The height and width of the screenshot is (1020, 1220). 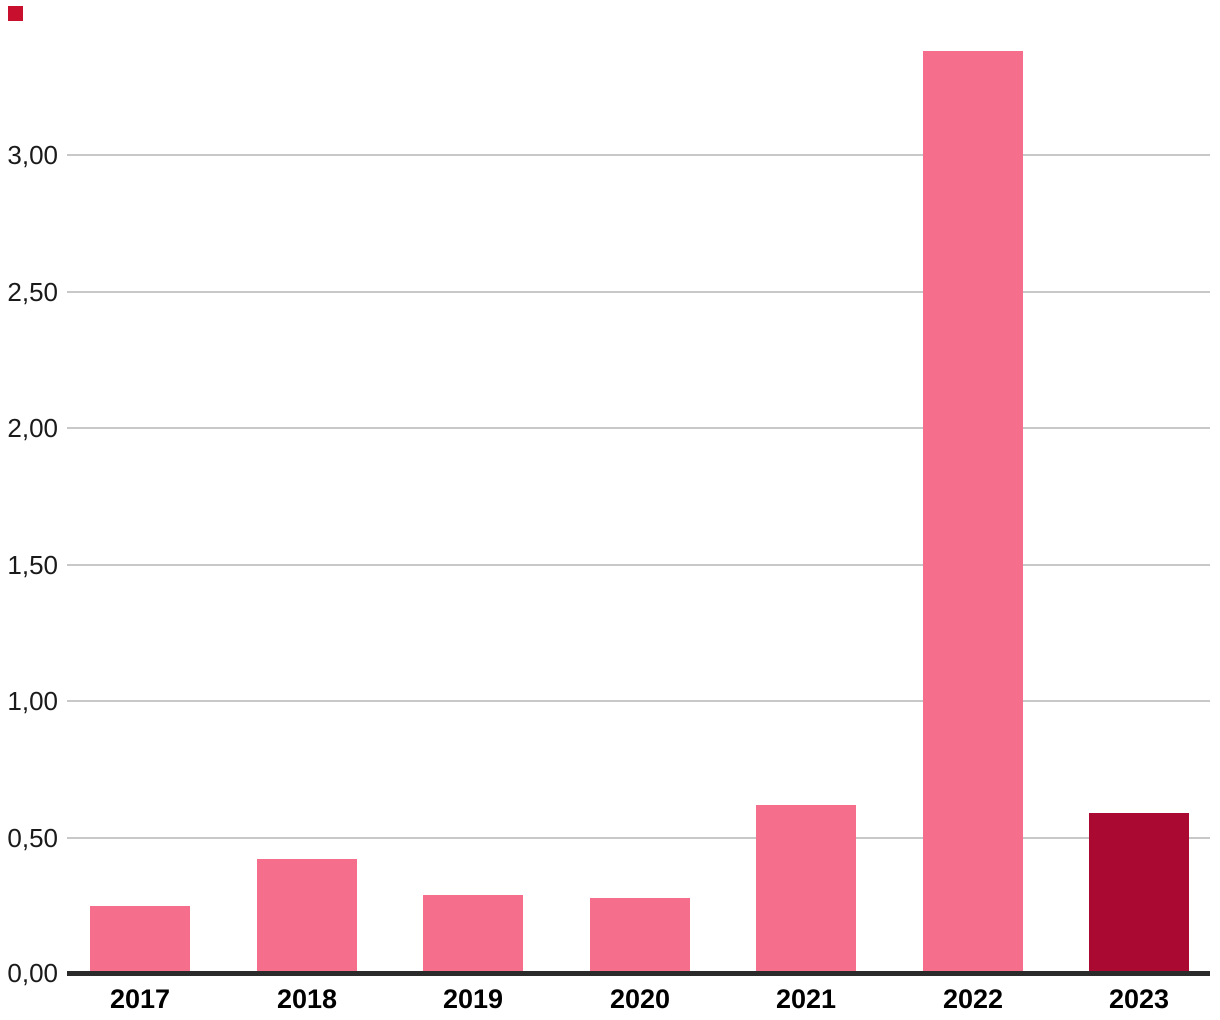 I want to click on x-axis-tick-label-2019: 2019, so click(x=473, y=999).